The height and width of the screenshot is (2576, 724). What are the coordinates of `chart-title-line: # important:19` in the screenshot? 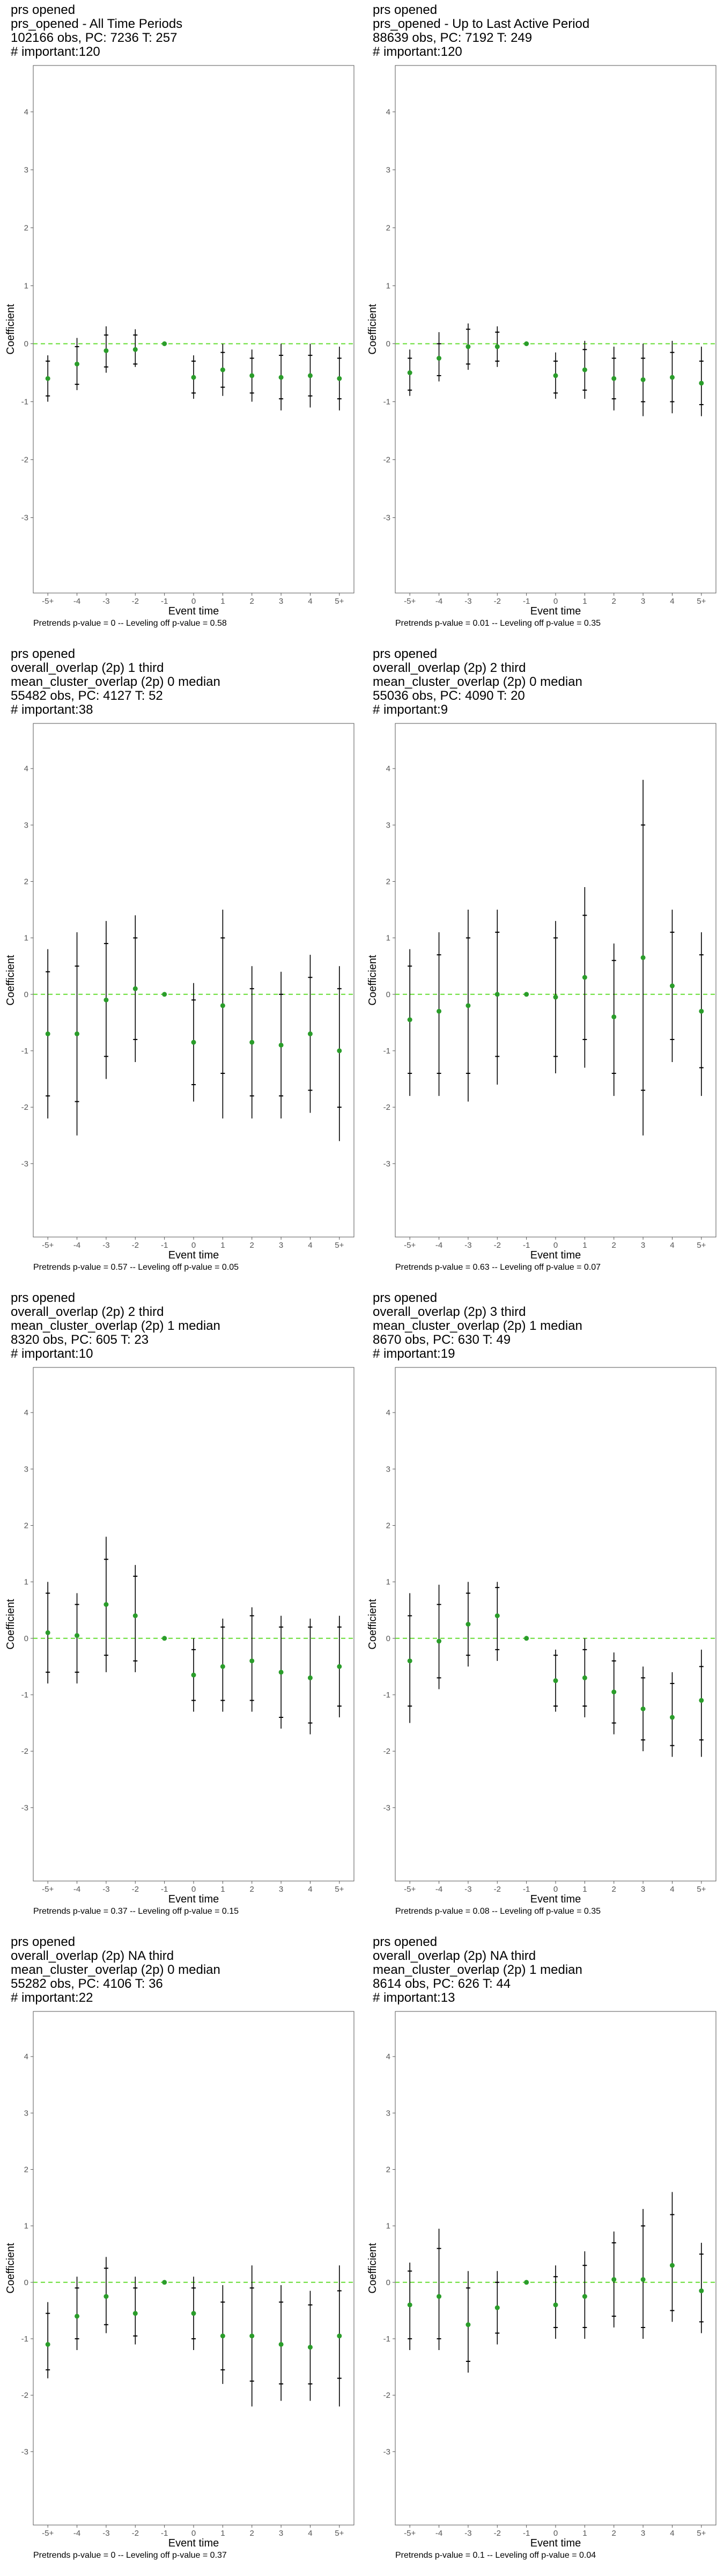 It's located at (414, 1353).